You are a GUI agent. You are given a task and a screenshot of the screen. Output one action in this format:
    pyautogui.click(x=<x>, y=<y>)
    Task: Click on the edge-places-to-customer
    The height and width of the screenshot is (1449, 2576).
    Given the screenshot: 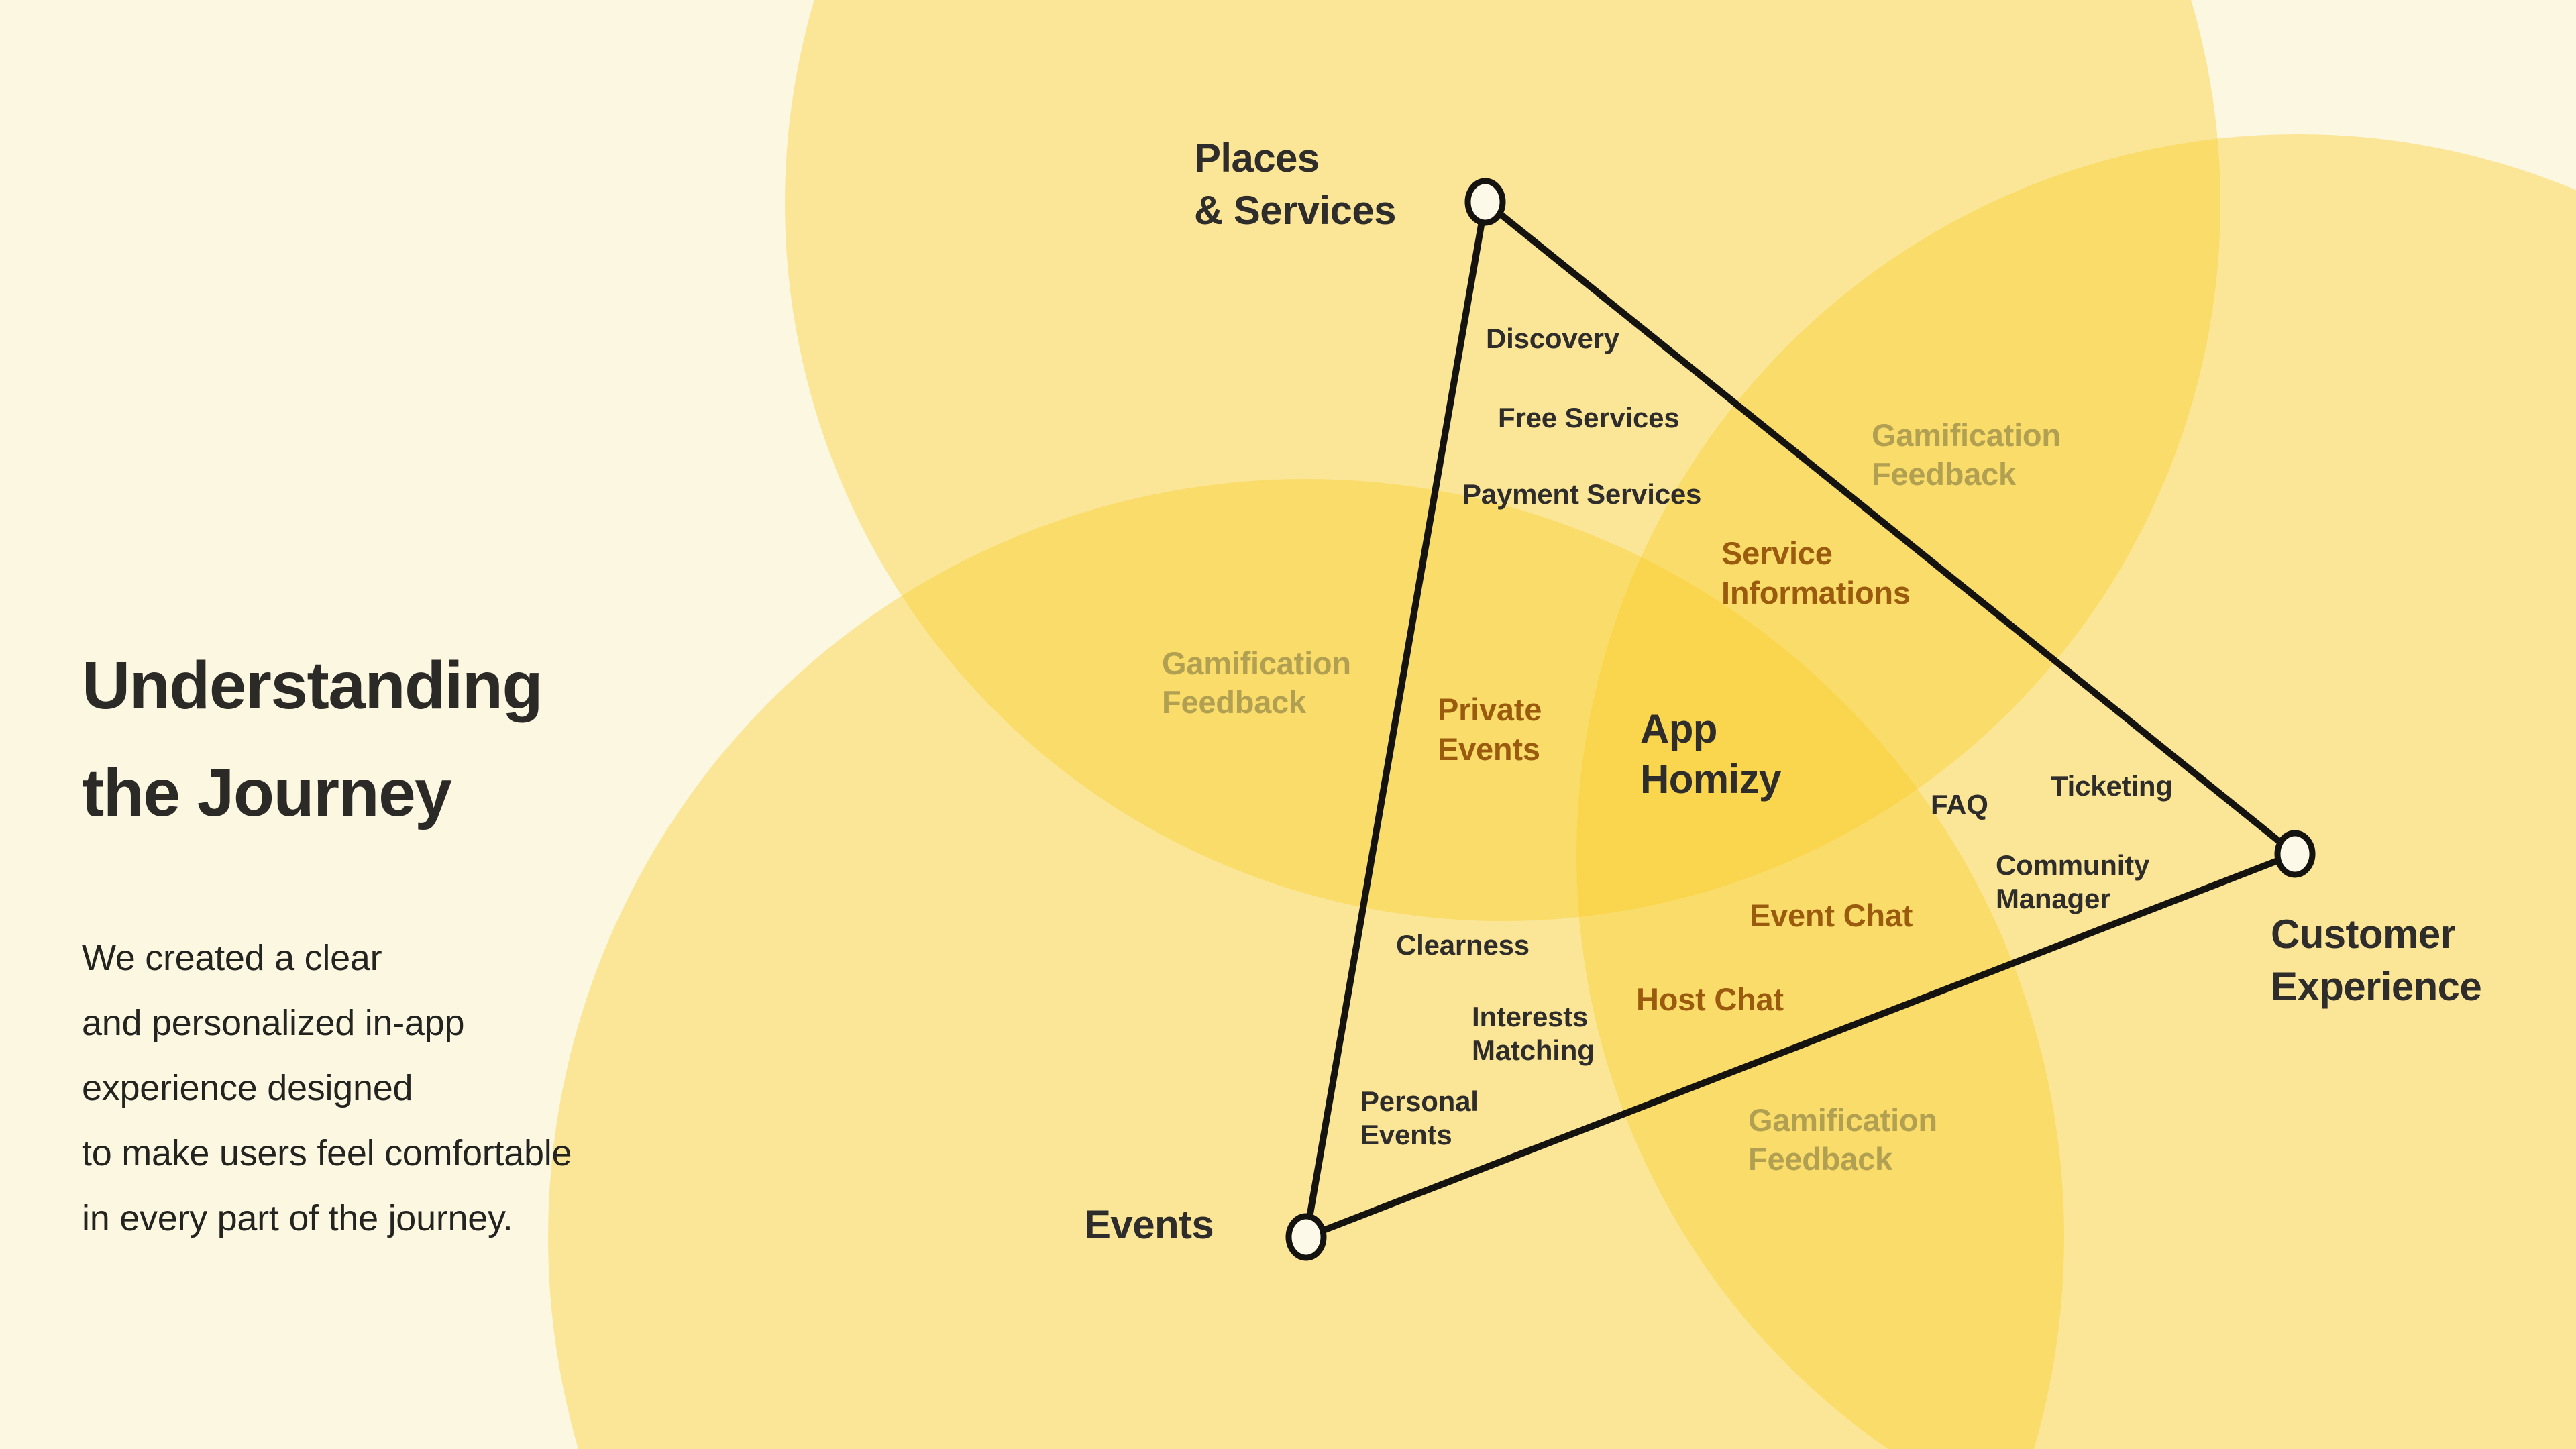 What is the action you would take?
    pyautogui.click(x=1890, y=528)
    